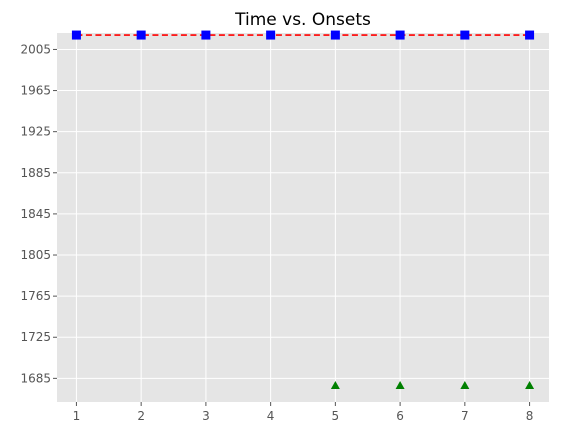 The width and height of the screenshot is (564, 436). Describe the element at coordinates (303, 412) in the screenshot. I see `x-axis: 1 2 3 4 5 6 7 8` at that location.